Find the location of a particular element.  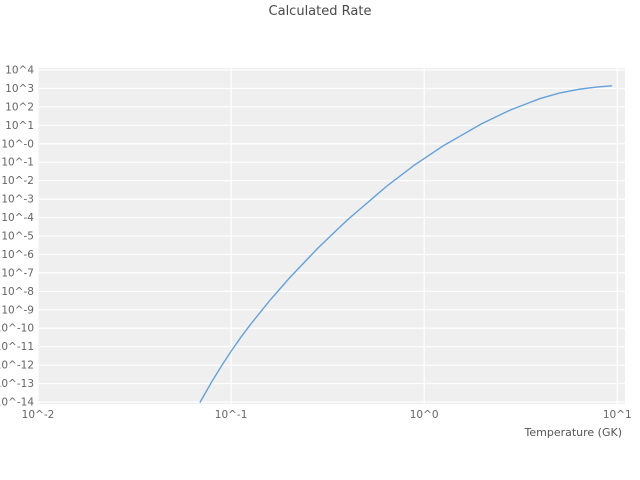

y-tick-label: 10^-8 is located at coordinates (17, 292).